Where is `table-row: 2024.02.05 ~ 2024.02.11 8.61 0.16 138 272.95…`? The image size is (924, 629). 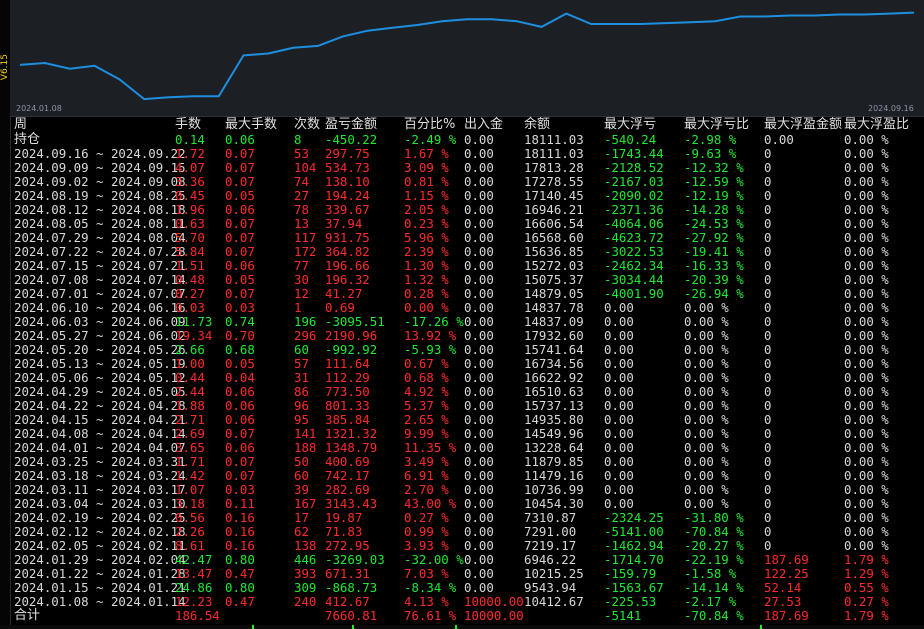 table-row: 2024.02.05 ~ 2024.02.11 8.61 0.16 138 272.95… is located at coordinates (469, 546).